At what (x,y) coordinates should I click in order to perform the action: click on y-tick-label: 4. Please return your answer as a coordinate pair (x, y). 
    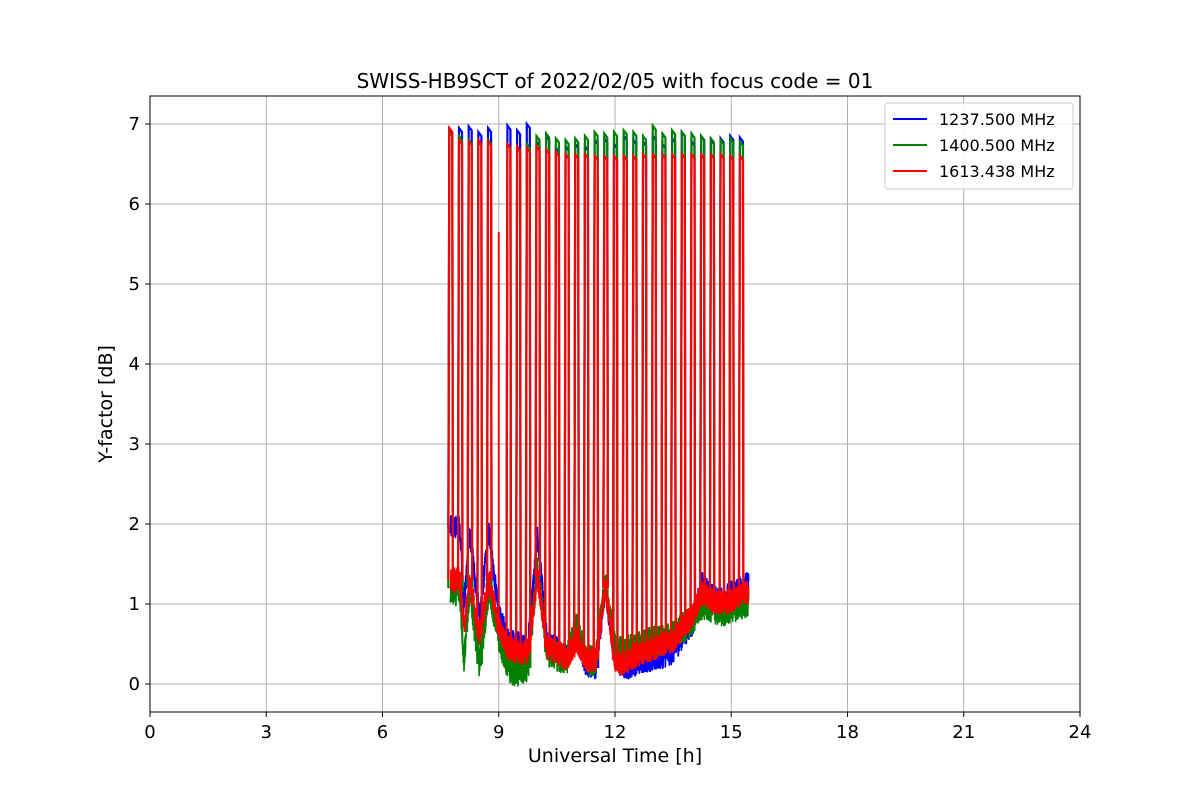
    Looking at the image, I should click on (134, 364).